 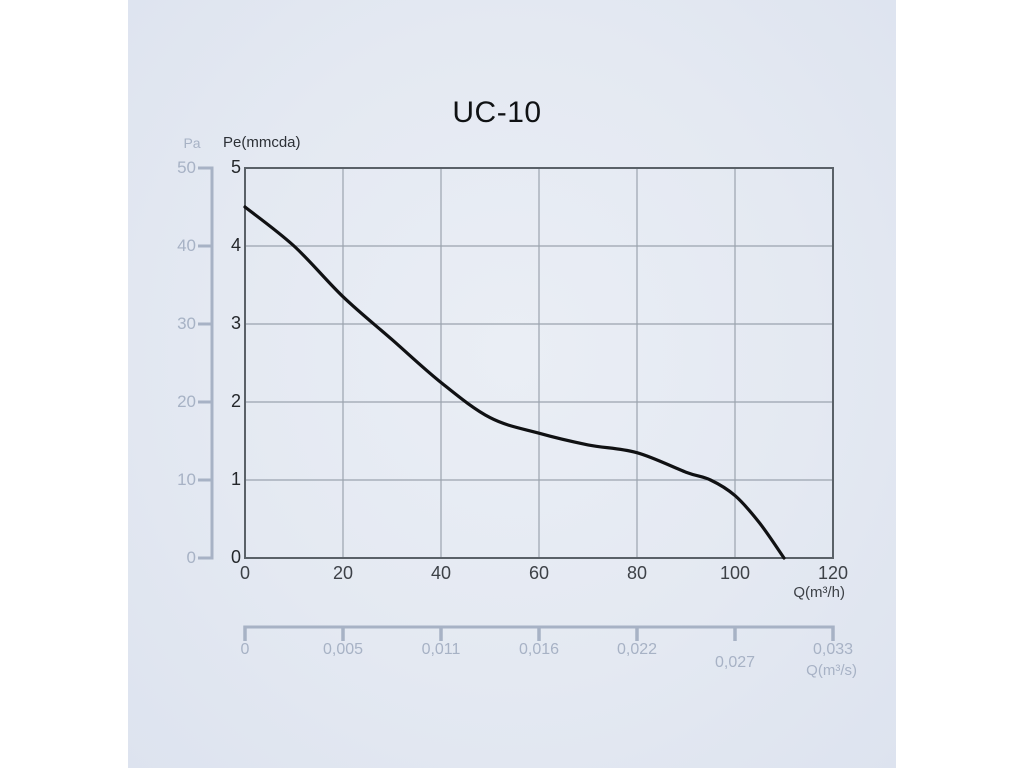 What do you see at coordinates (833, 649) in the screenshot?
I see `q-m3s-tick-label: 0,033` at bounding box center [833, 649].